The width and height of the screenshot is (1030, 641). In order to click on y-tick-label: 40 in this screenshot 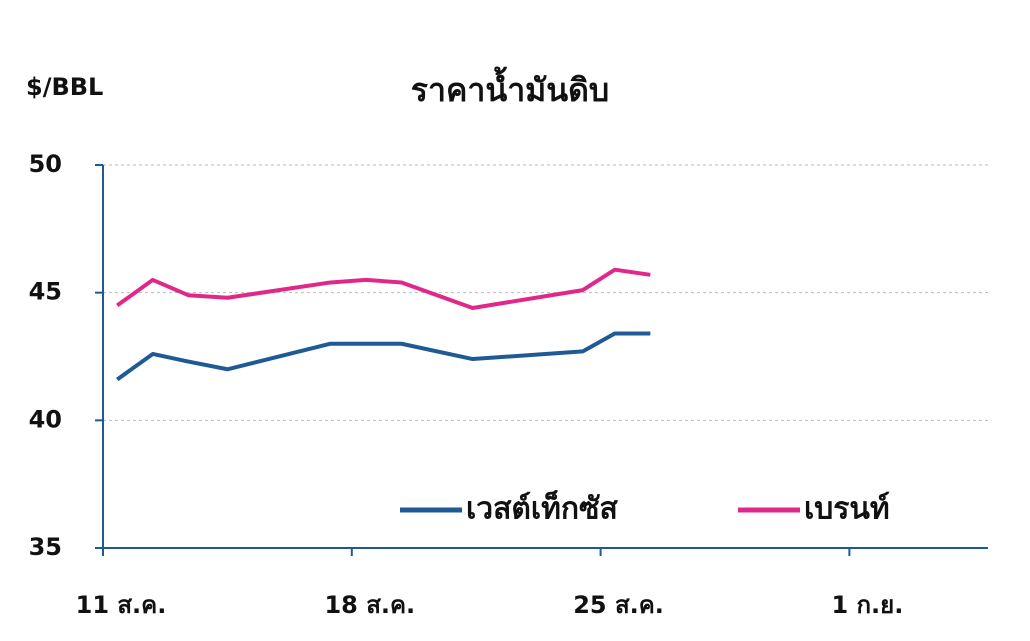, I will do `click(45, 419)`.